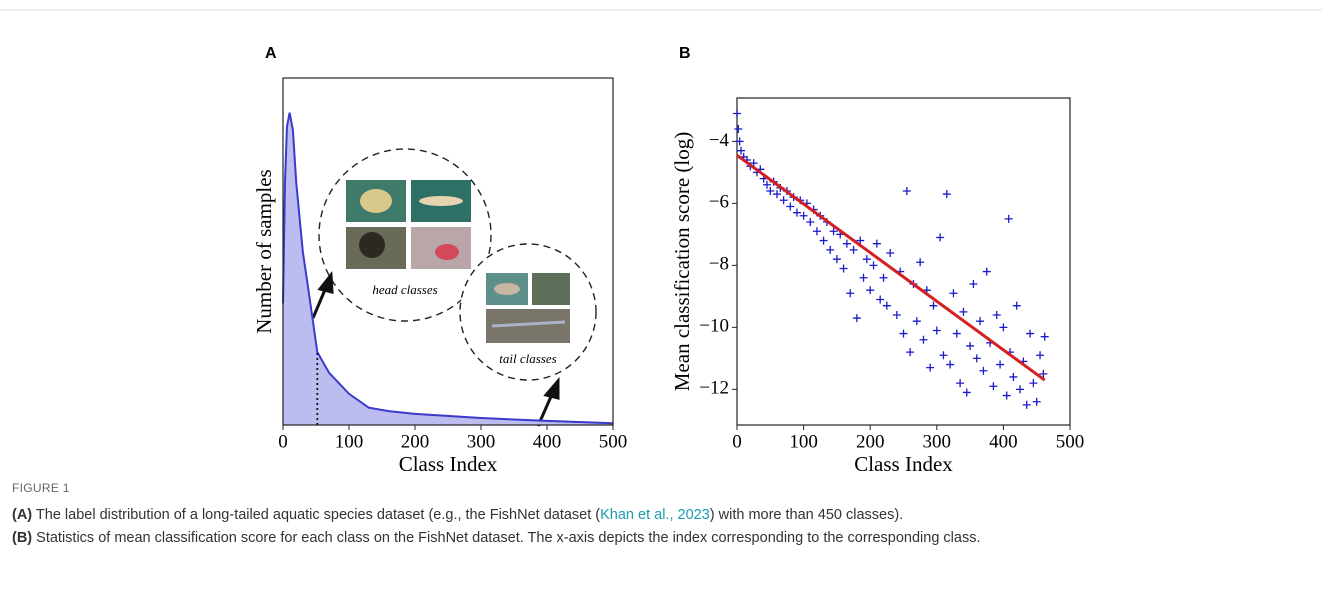 Image resolution: width=1322 pixels, height=604 pixels. Describe the element at coordinates (714, 388) in the screenshot. I see `y-tick-label: −12` at that location.